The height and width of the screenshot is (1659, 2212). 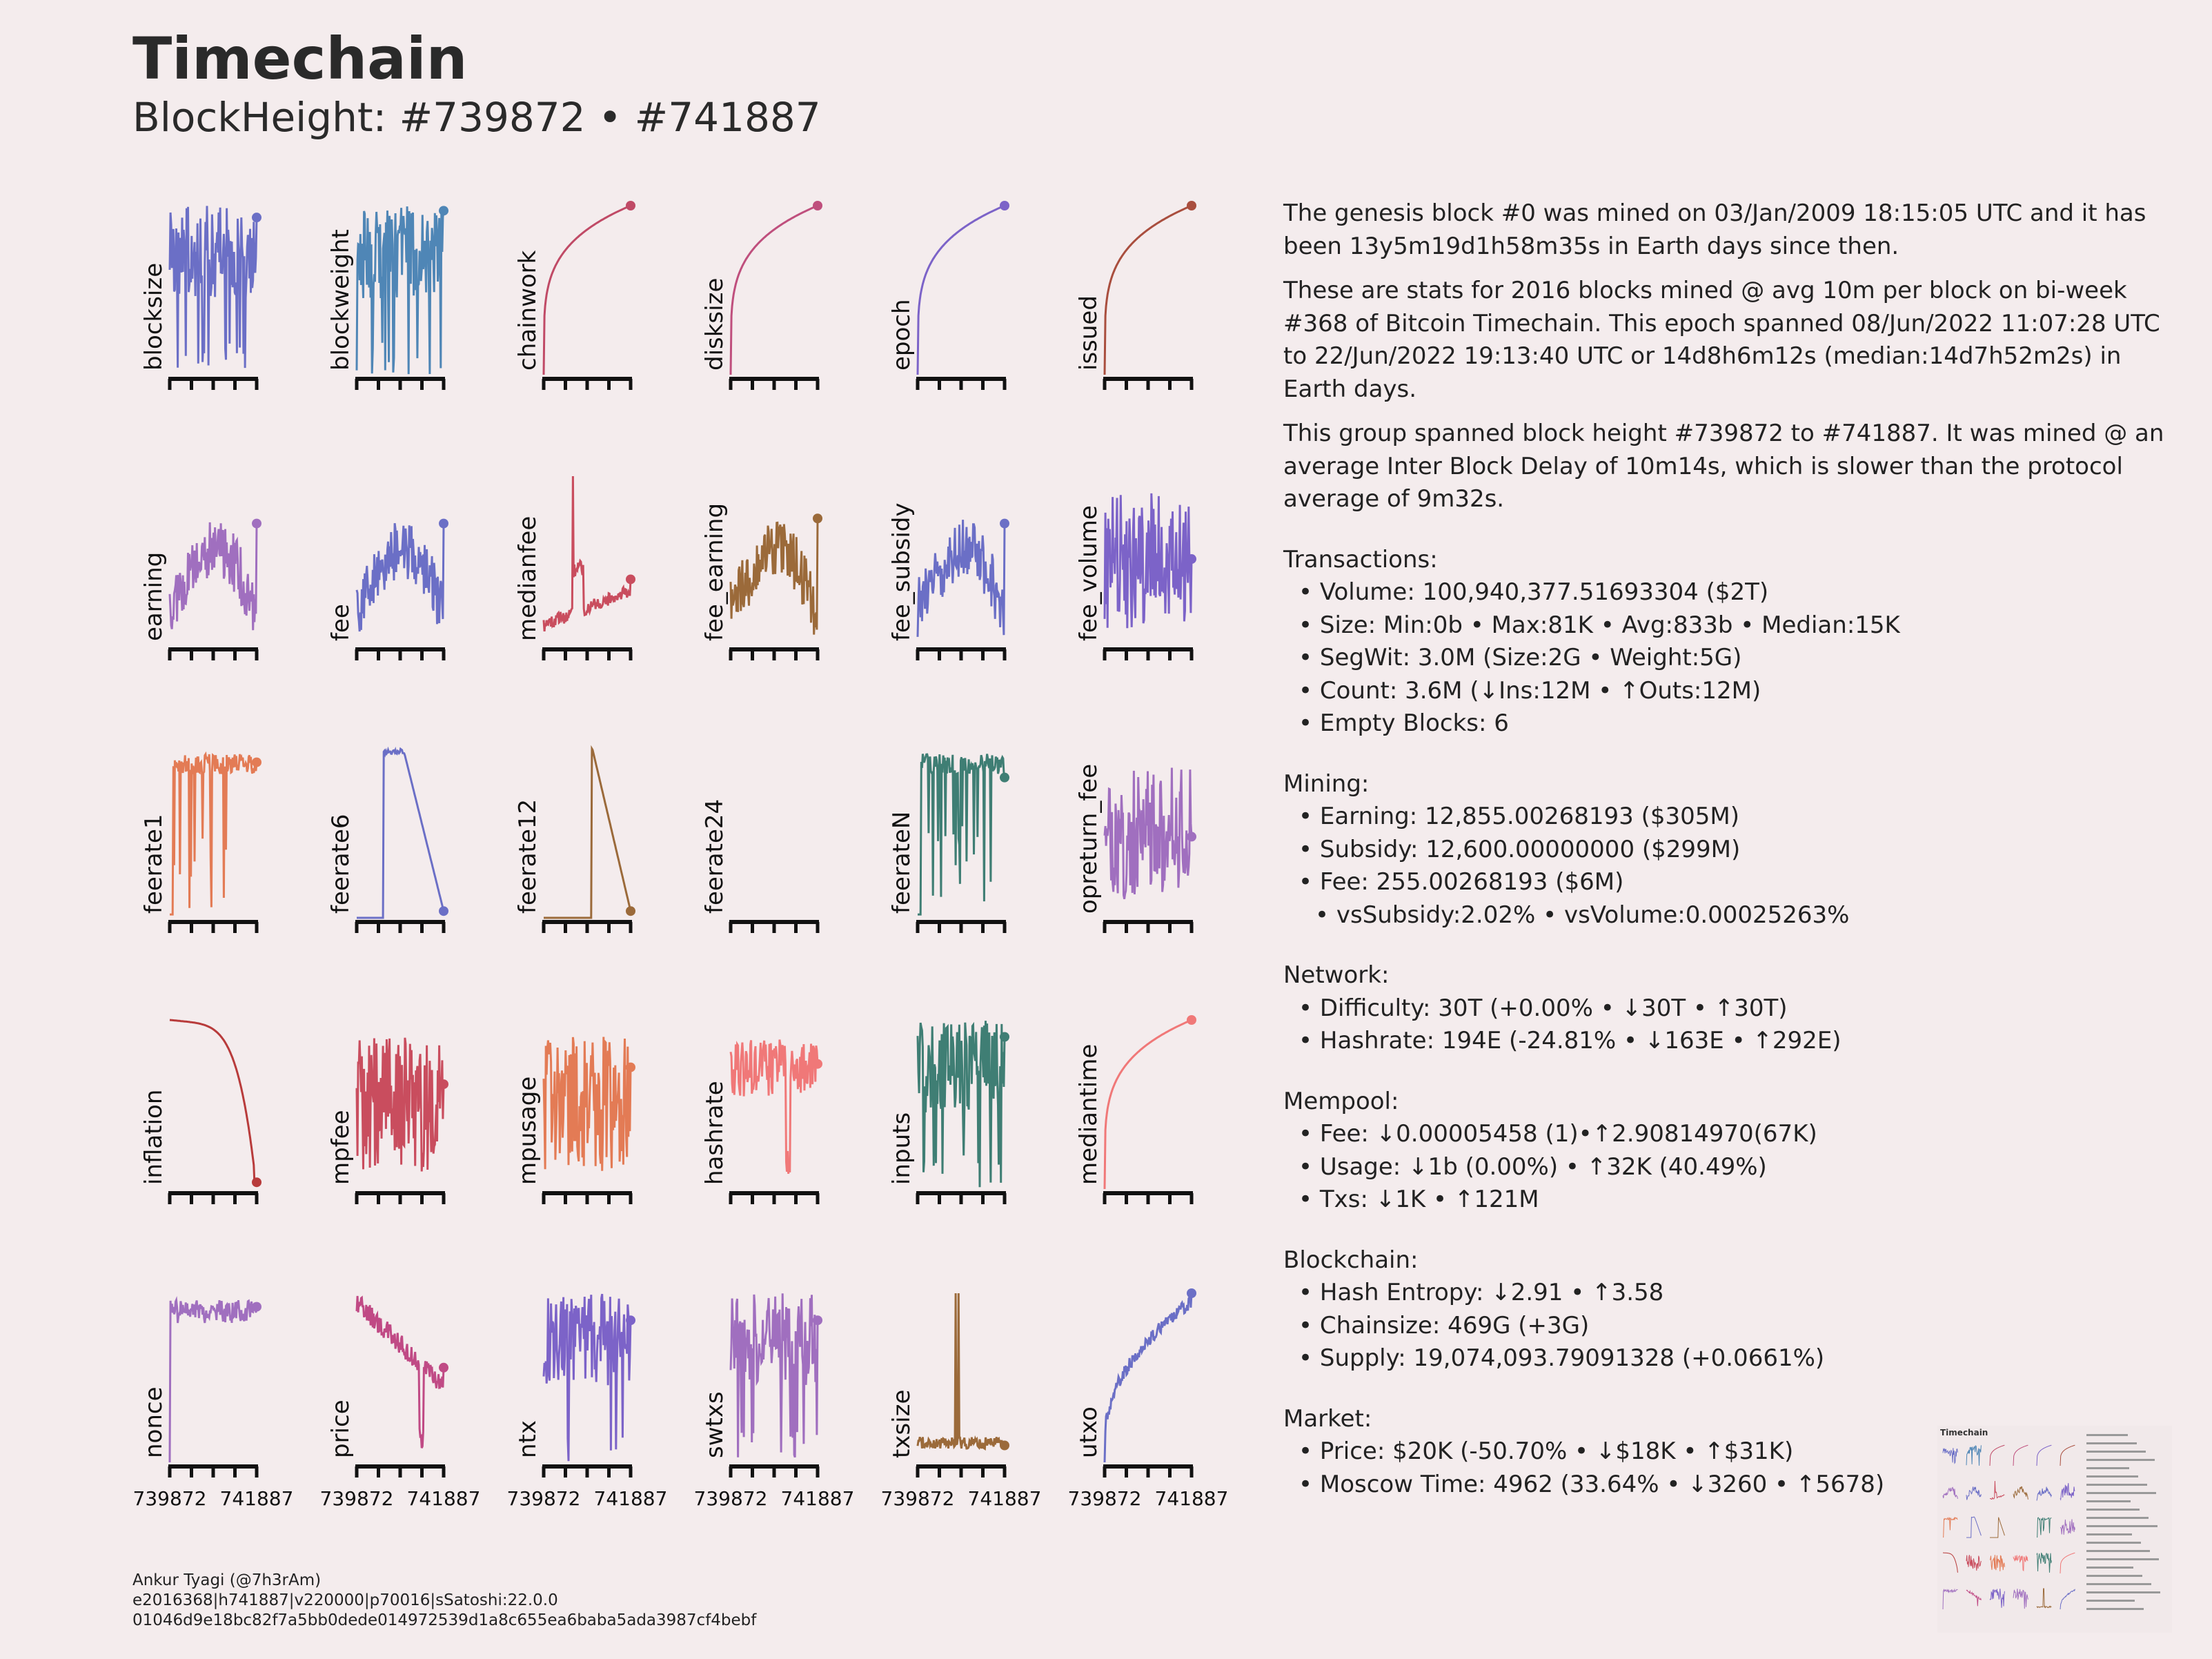 I want to click on blockchain-heading: Blockchain:, so click(x=1351, y=1260).